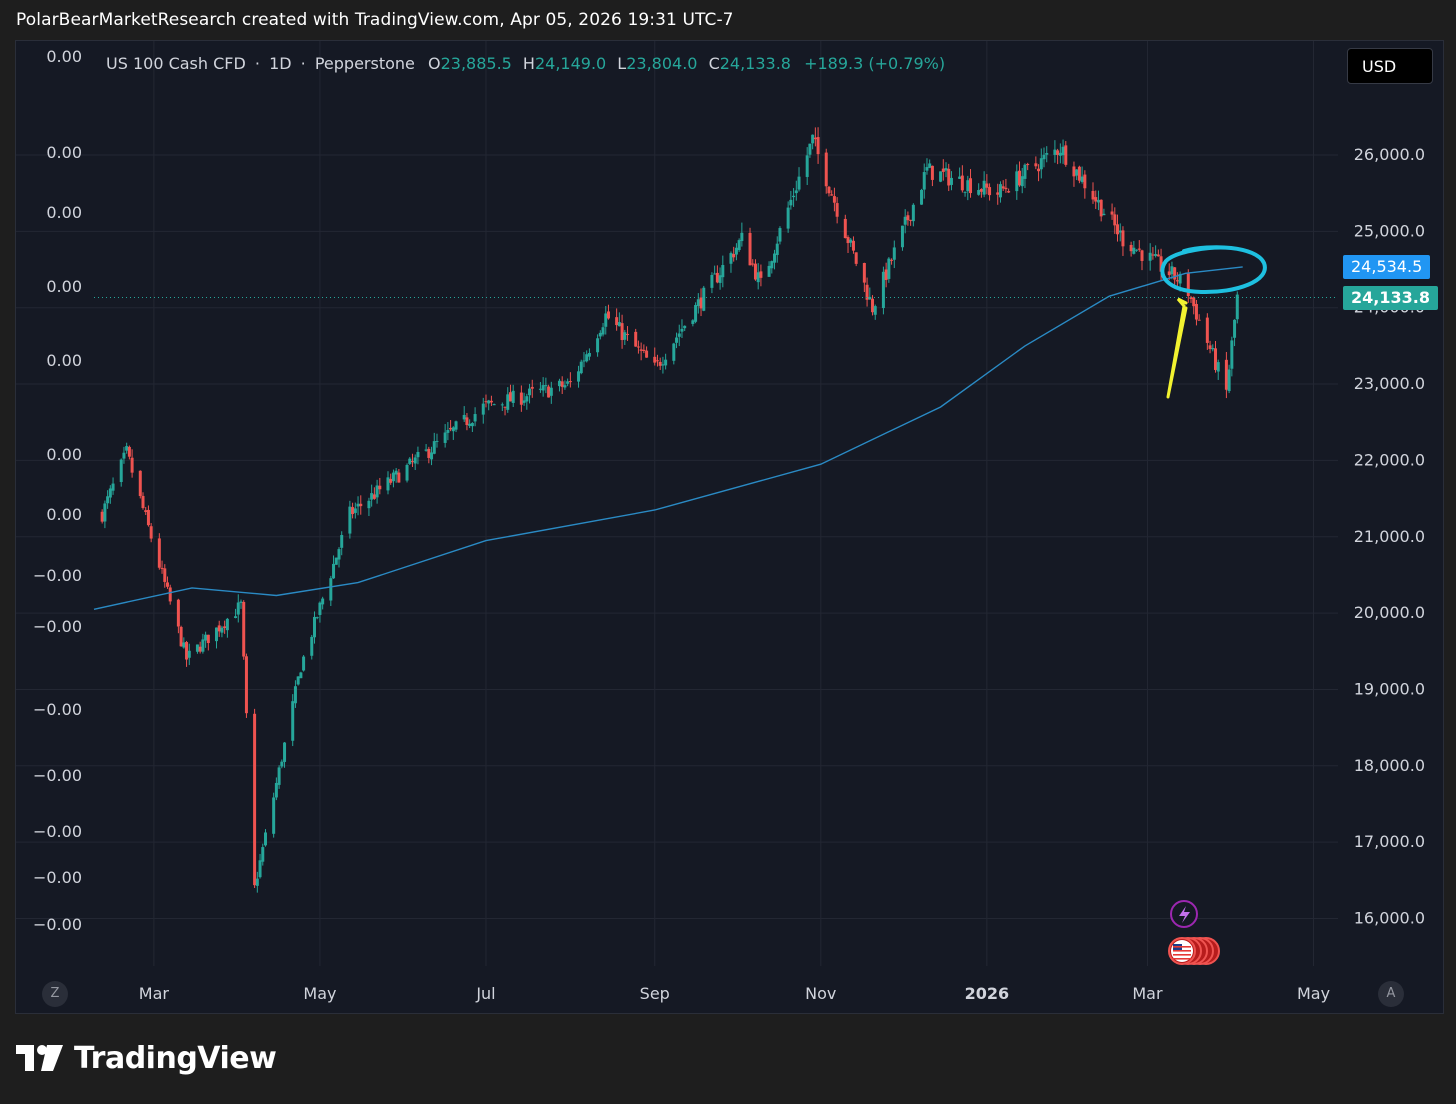  I want to click on legend-interval: 1D, so click(280, 63).